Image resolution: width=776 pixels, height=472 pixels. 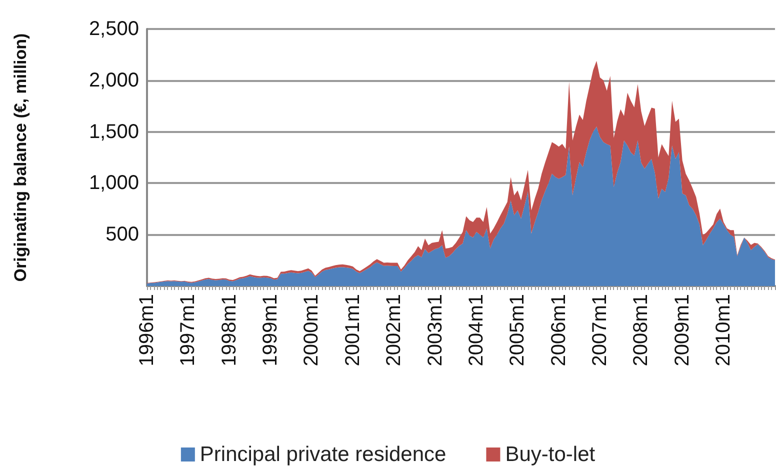 I want to click on x-tick-label: 2004m1, so click(x=476, y=330).